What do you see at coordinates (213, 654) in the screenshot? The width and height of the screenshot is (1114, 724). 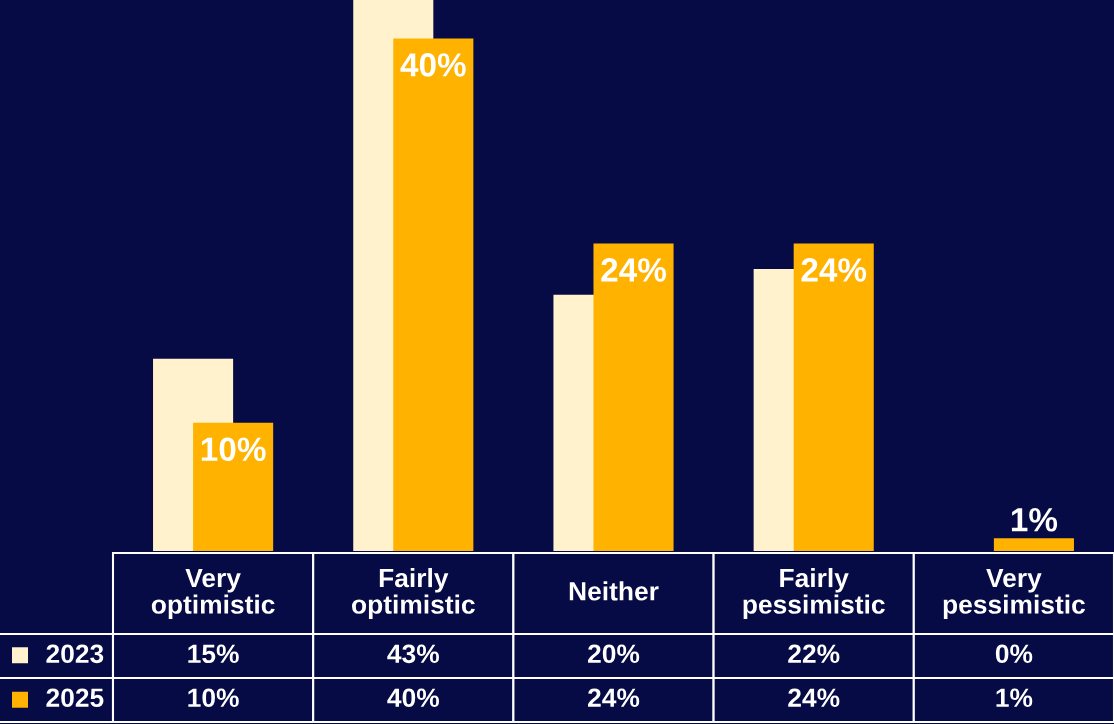 I see `data-label: 15%` at bounding box center [213, 654].